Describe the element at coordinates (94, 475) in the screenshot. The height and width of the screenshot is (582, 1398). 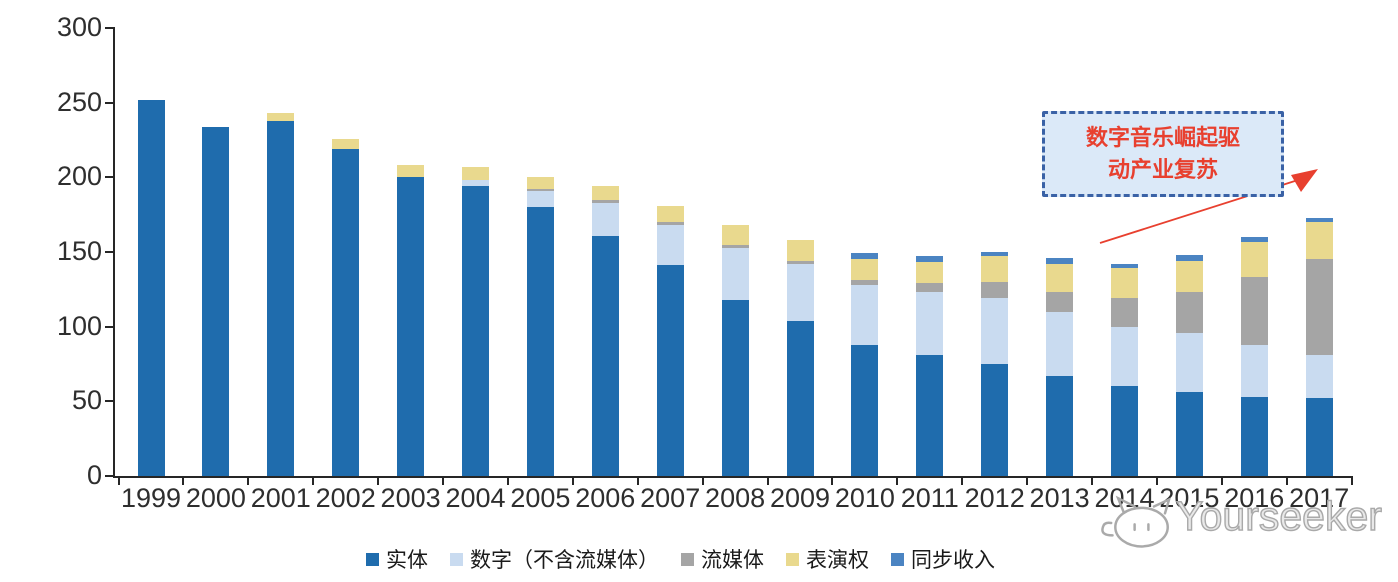
I see `y-tick-label: 0` at that location.